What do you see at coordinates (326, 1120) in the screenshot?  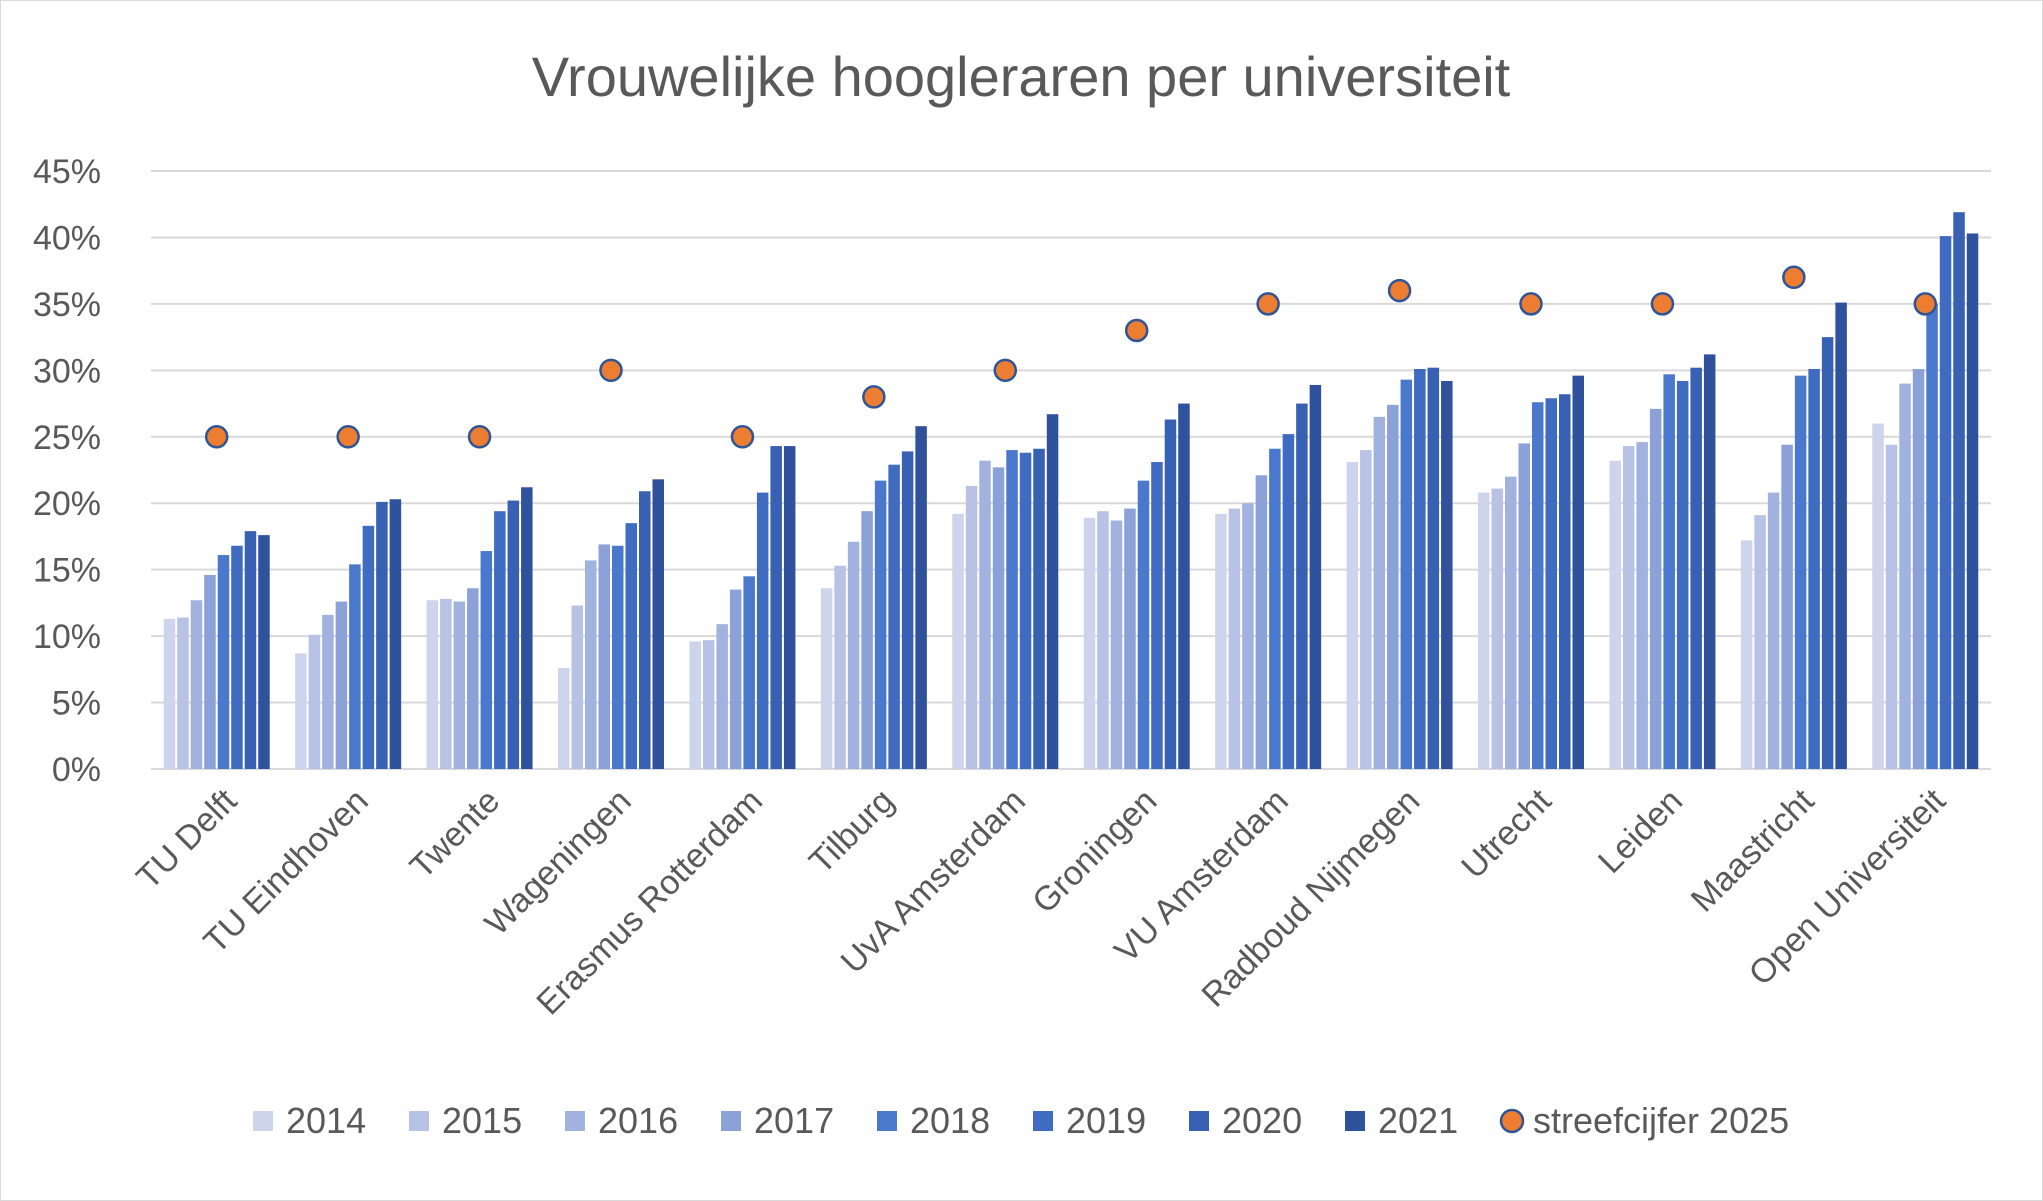 I see `legend-label: 2014` at bounding box center [326, 1120].